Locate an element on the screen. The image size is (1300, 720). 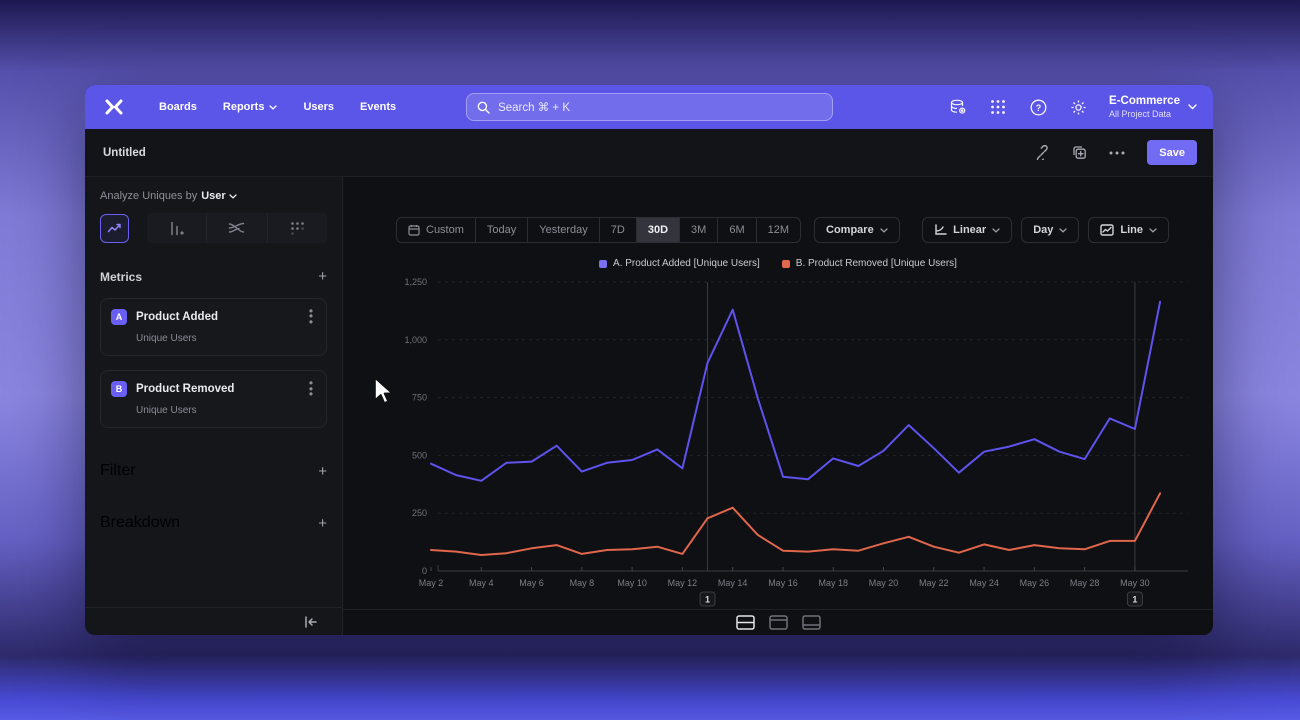
nav-item-reports: Reports is located at coordinates (250, 107).